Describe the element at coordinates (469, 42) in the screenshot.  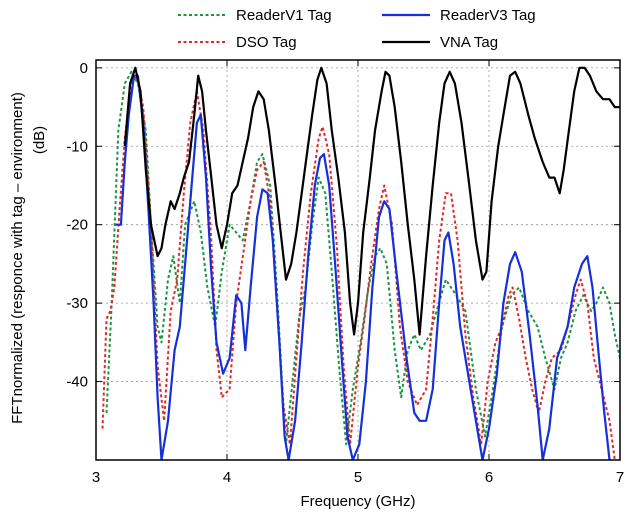
I see `legend-label-4: VNA Tag` at that location.